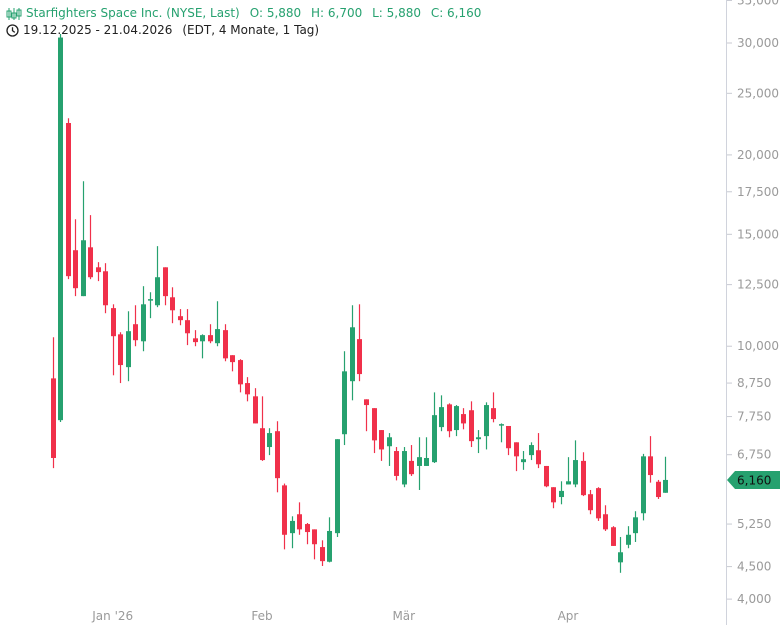 This screenshot has width=780, height=625. What do you see at coordinates (334, 616) in the screenshot?
I see `x-axis: Jan '26 Feb Mär Apr` at bounding box center [334, 616].